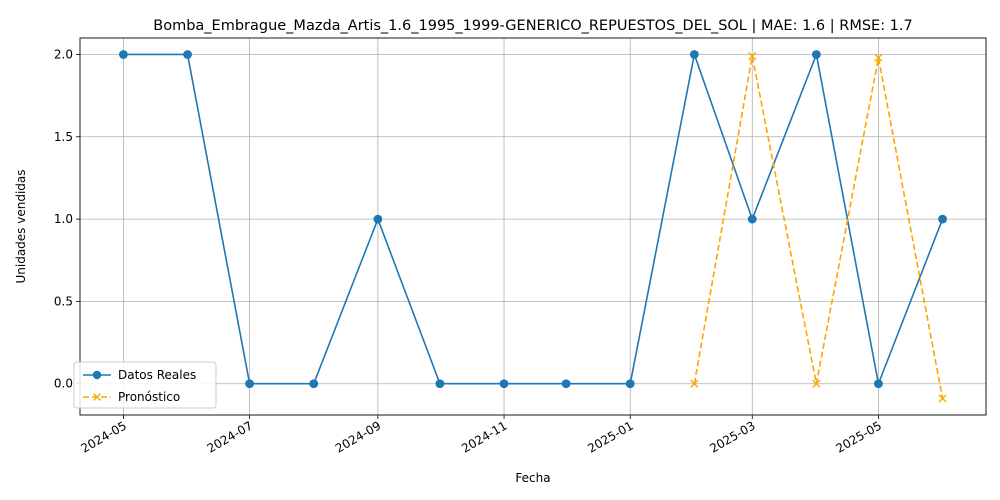 The width and height of the screenshot is (1000, 500). What do you see at coordinates (63, 219) in the screenshot?
I see `y-tick-label: 1.0` at bounding box center [63, 219].